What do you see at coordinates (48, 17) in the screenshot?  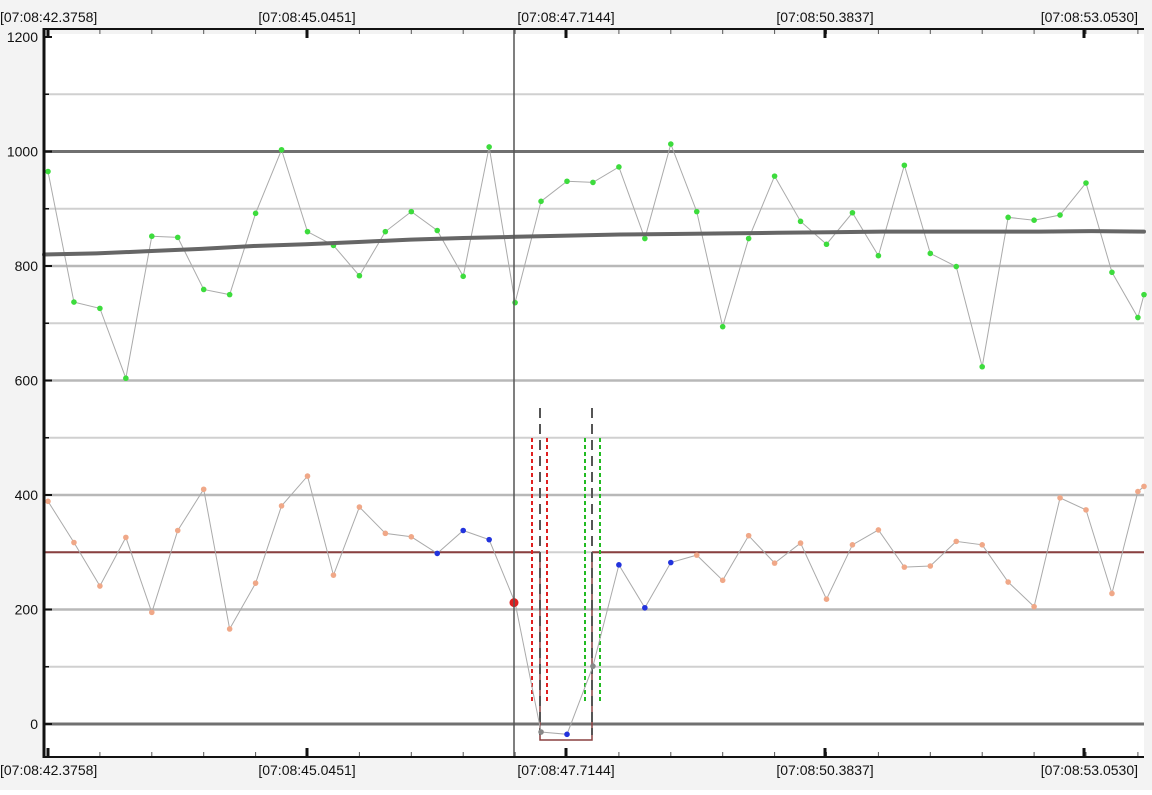 I see `top-time-label: [07:08:42.3758]` at bounding box center [48, 17].